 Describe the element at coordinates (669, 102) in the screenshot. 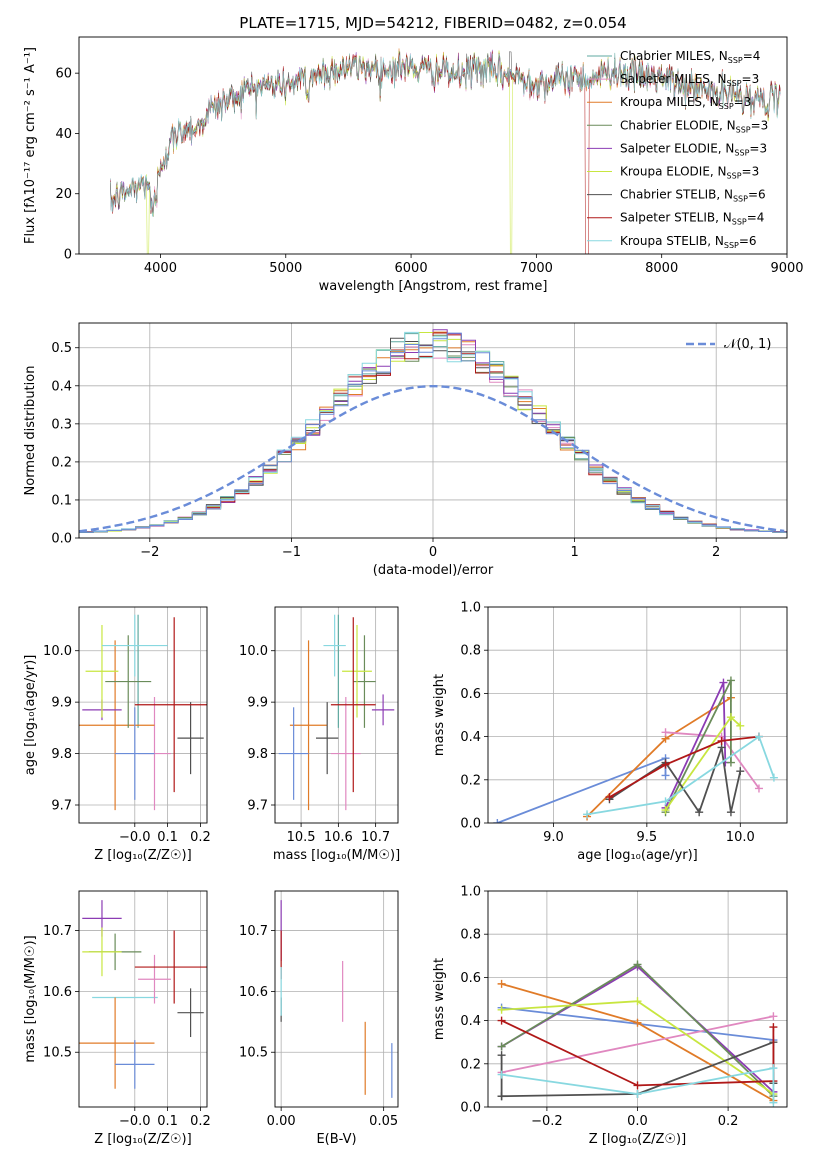

I see `legend-name: Kroupa MILES, N` at that location.